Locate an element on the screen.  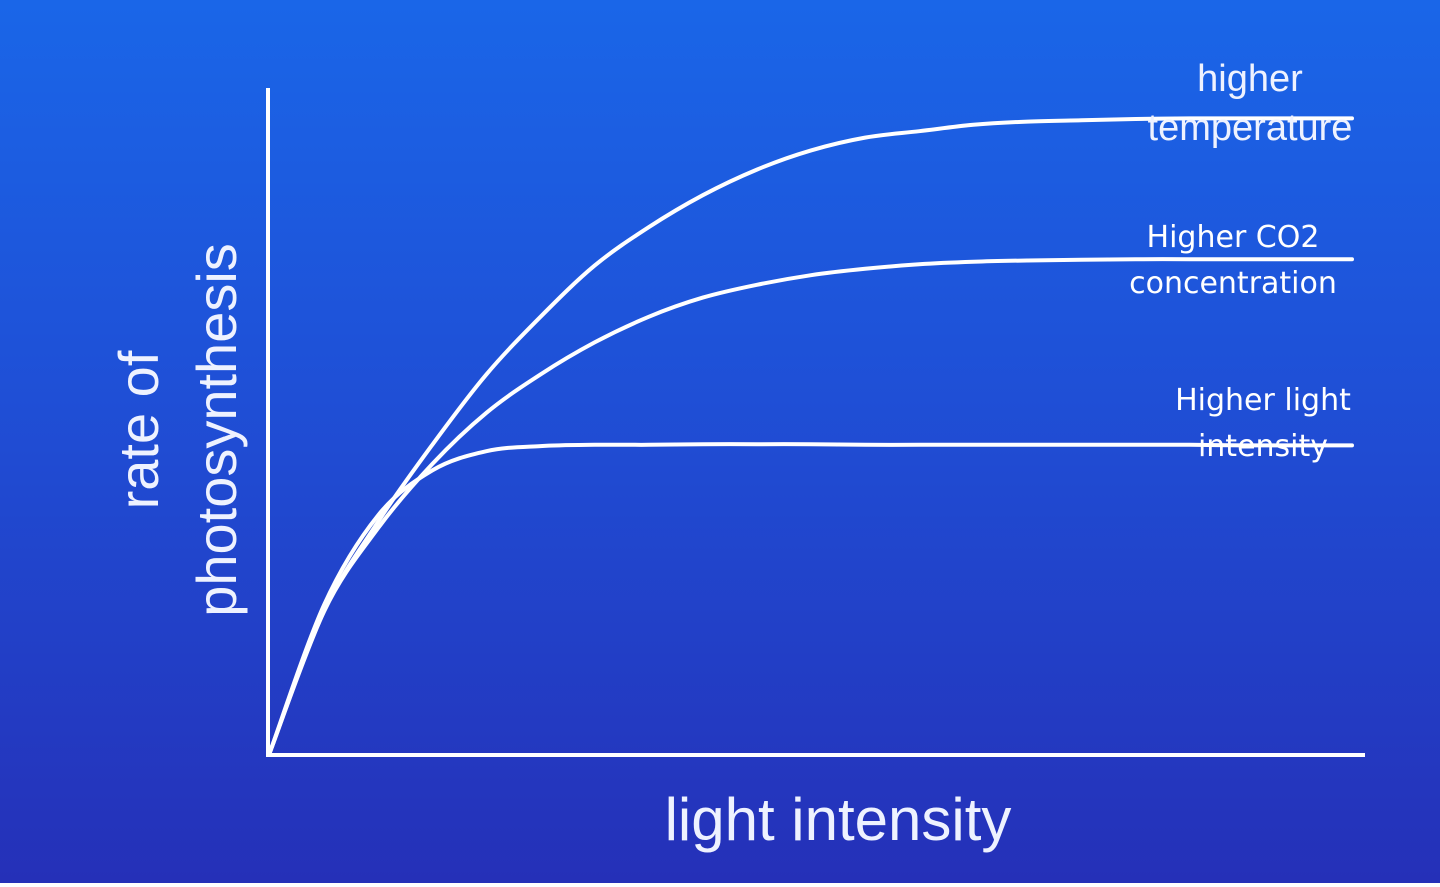
label-higher-temperature-line-1: higher is located at coordinates (1250, 79).